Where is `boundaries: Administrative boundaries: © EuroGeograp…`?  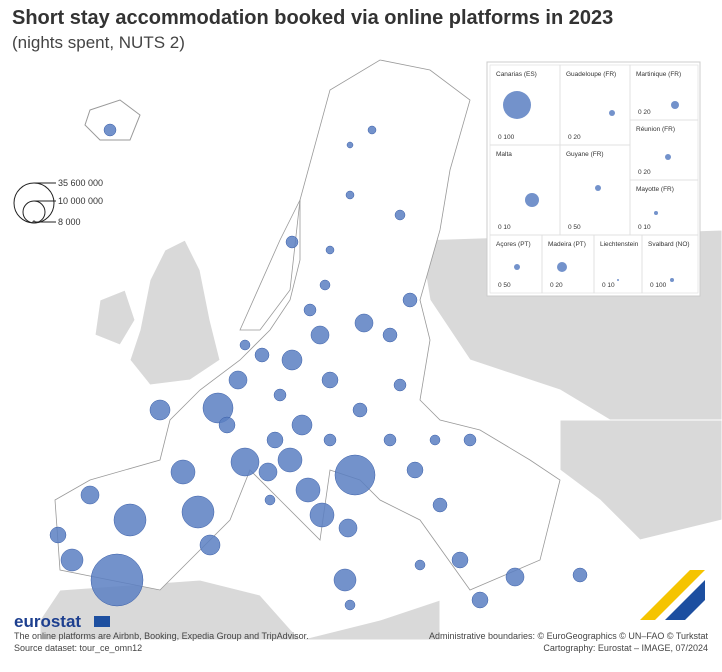
boundaries: Administrative boundaries: © EuroGeograp… is located at coordinates (569, 636).